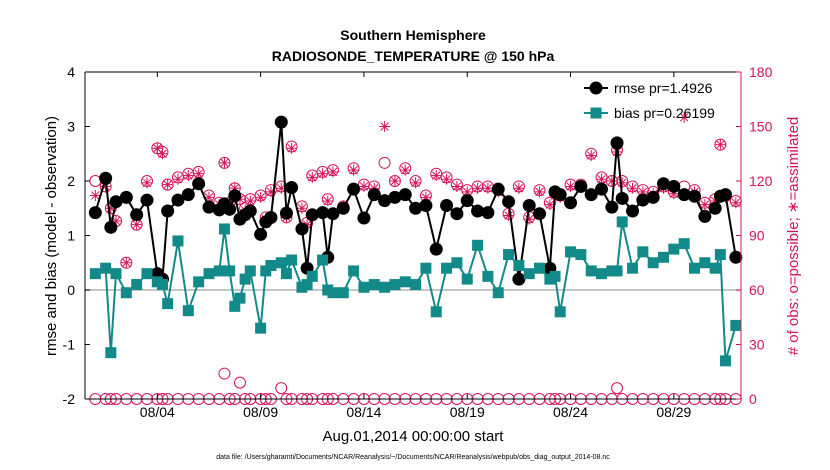 This screenshot has height=470, width=830. I want to click on y-tick-label: -2, so click(69, 399).